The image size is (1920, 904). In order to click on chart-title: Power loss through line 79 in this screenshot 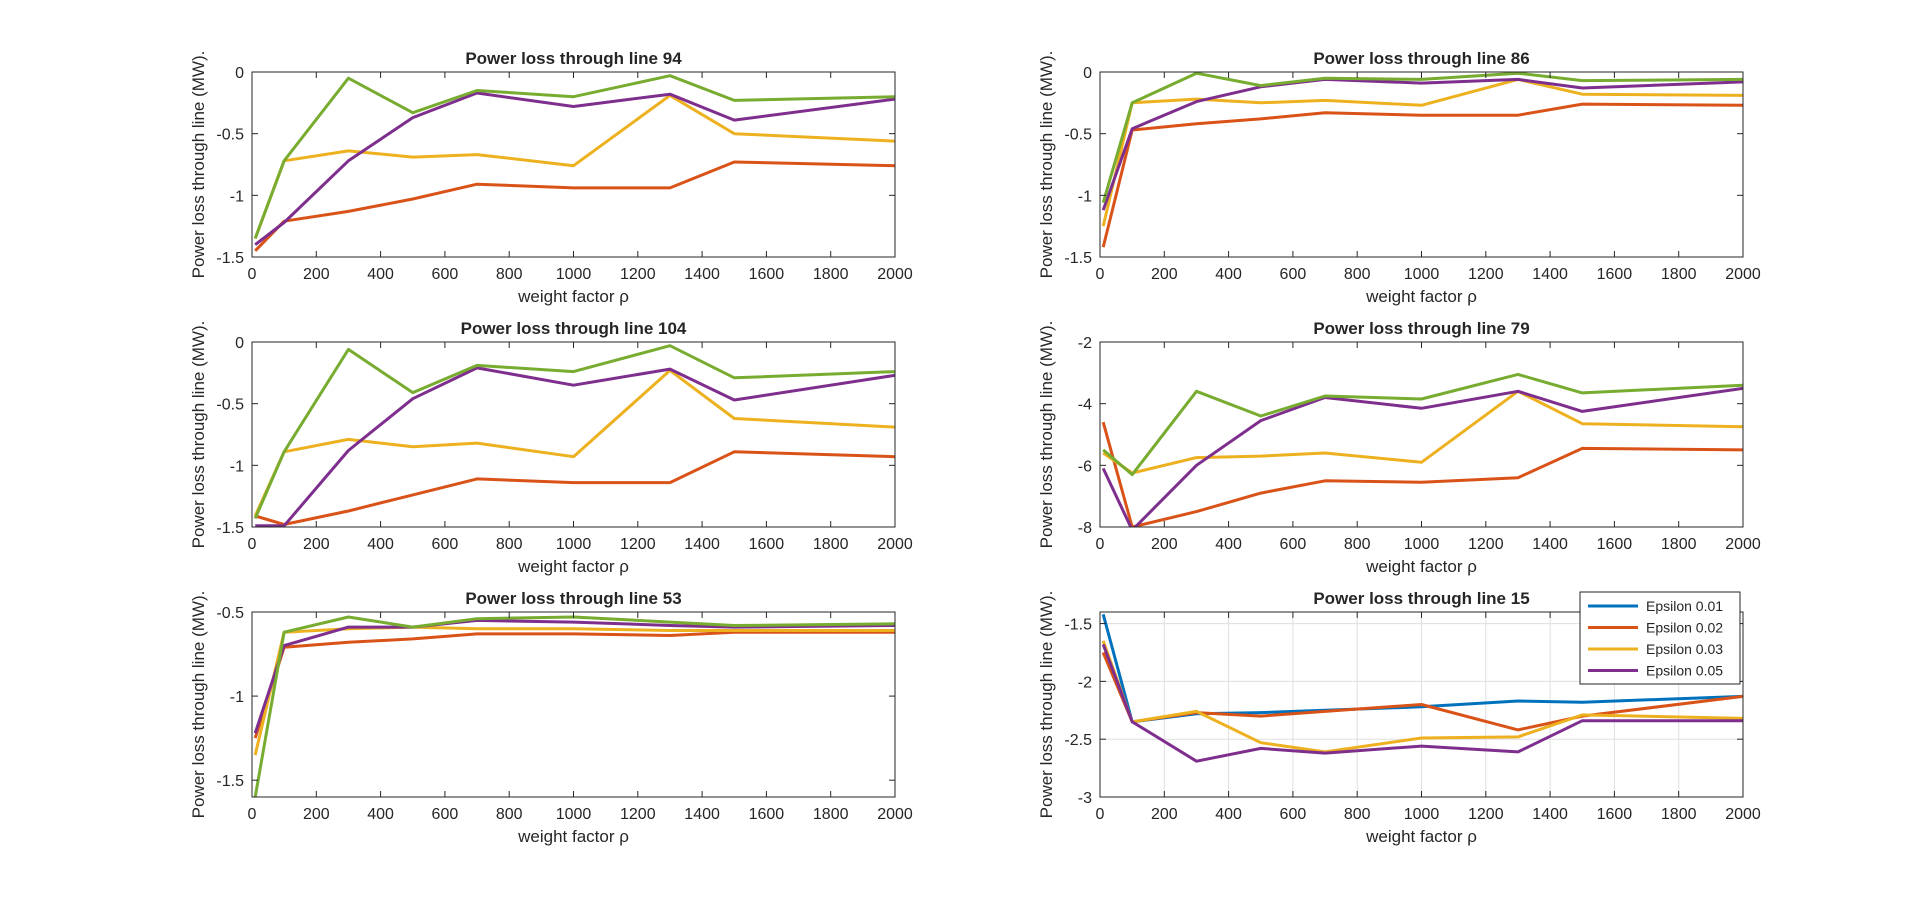, I will do `click(1421, 328)`.